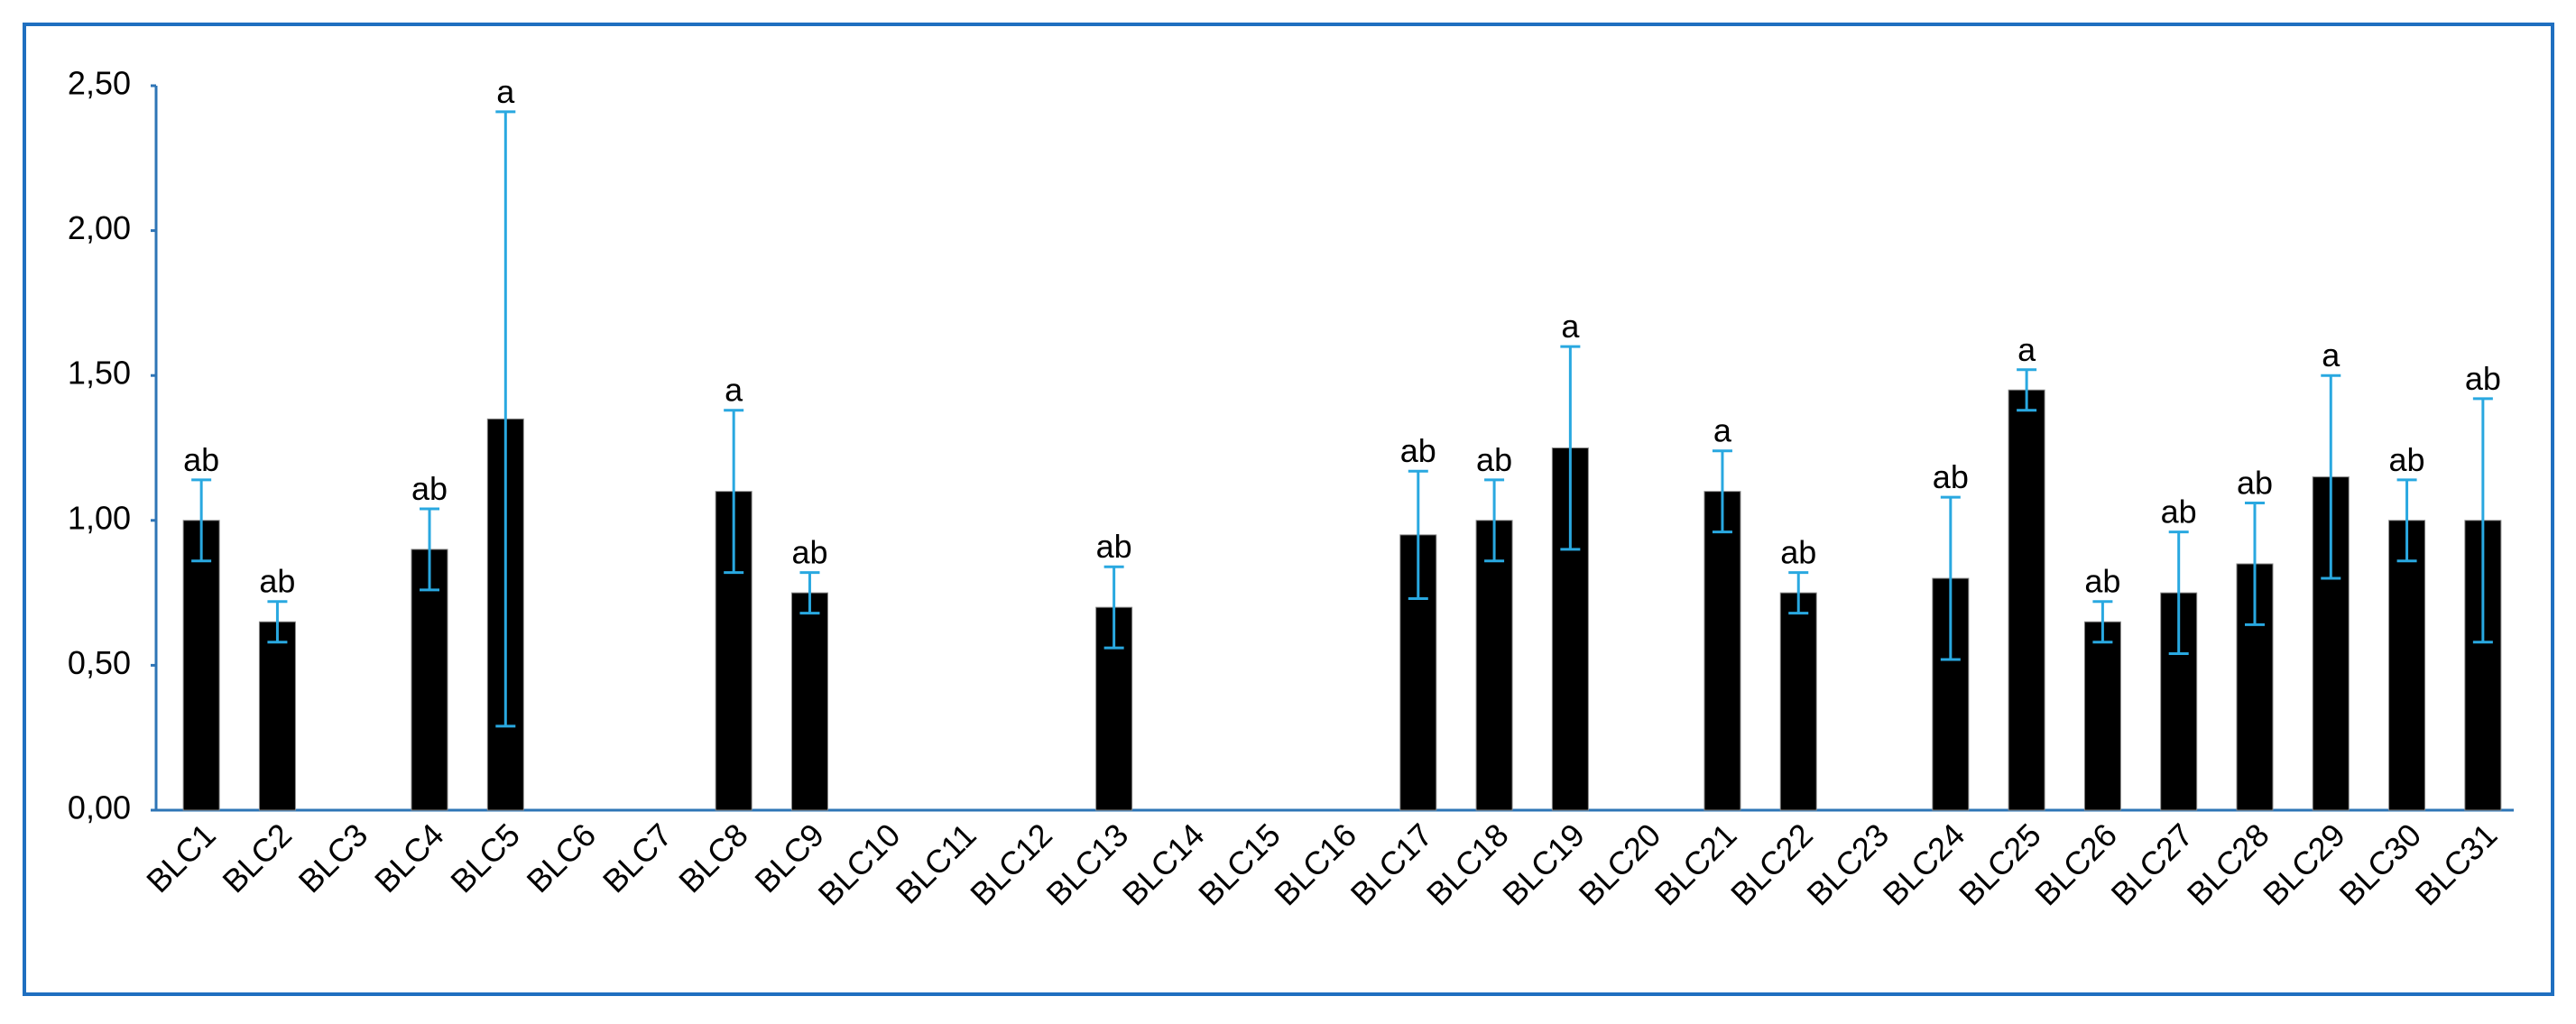 The width and height of the screenshot is (2576, 1024). I want to click on x-tick-label: BLC24, so click(1924, 864).